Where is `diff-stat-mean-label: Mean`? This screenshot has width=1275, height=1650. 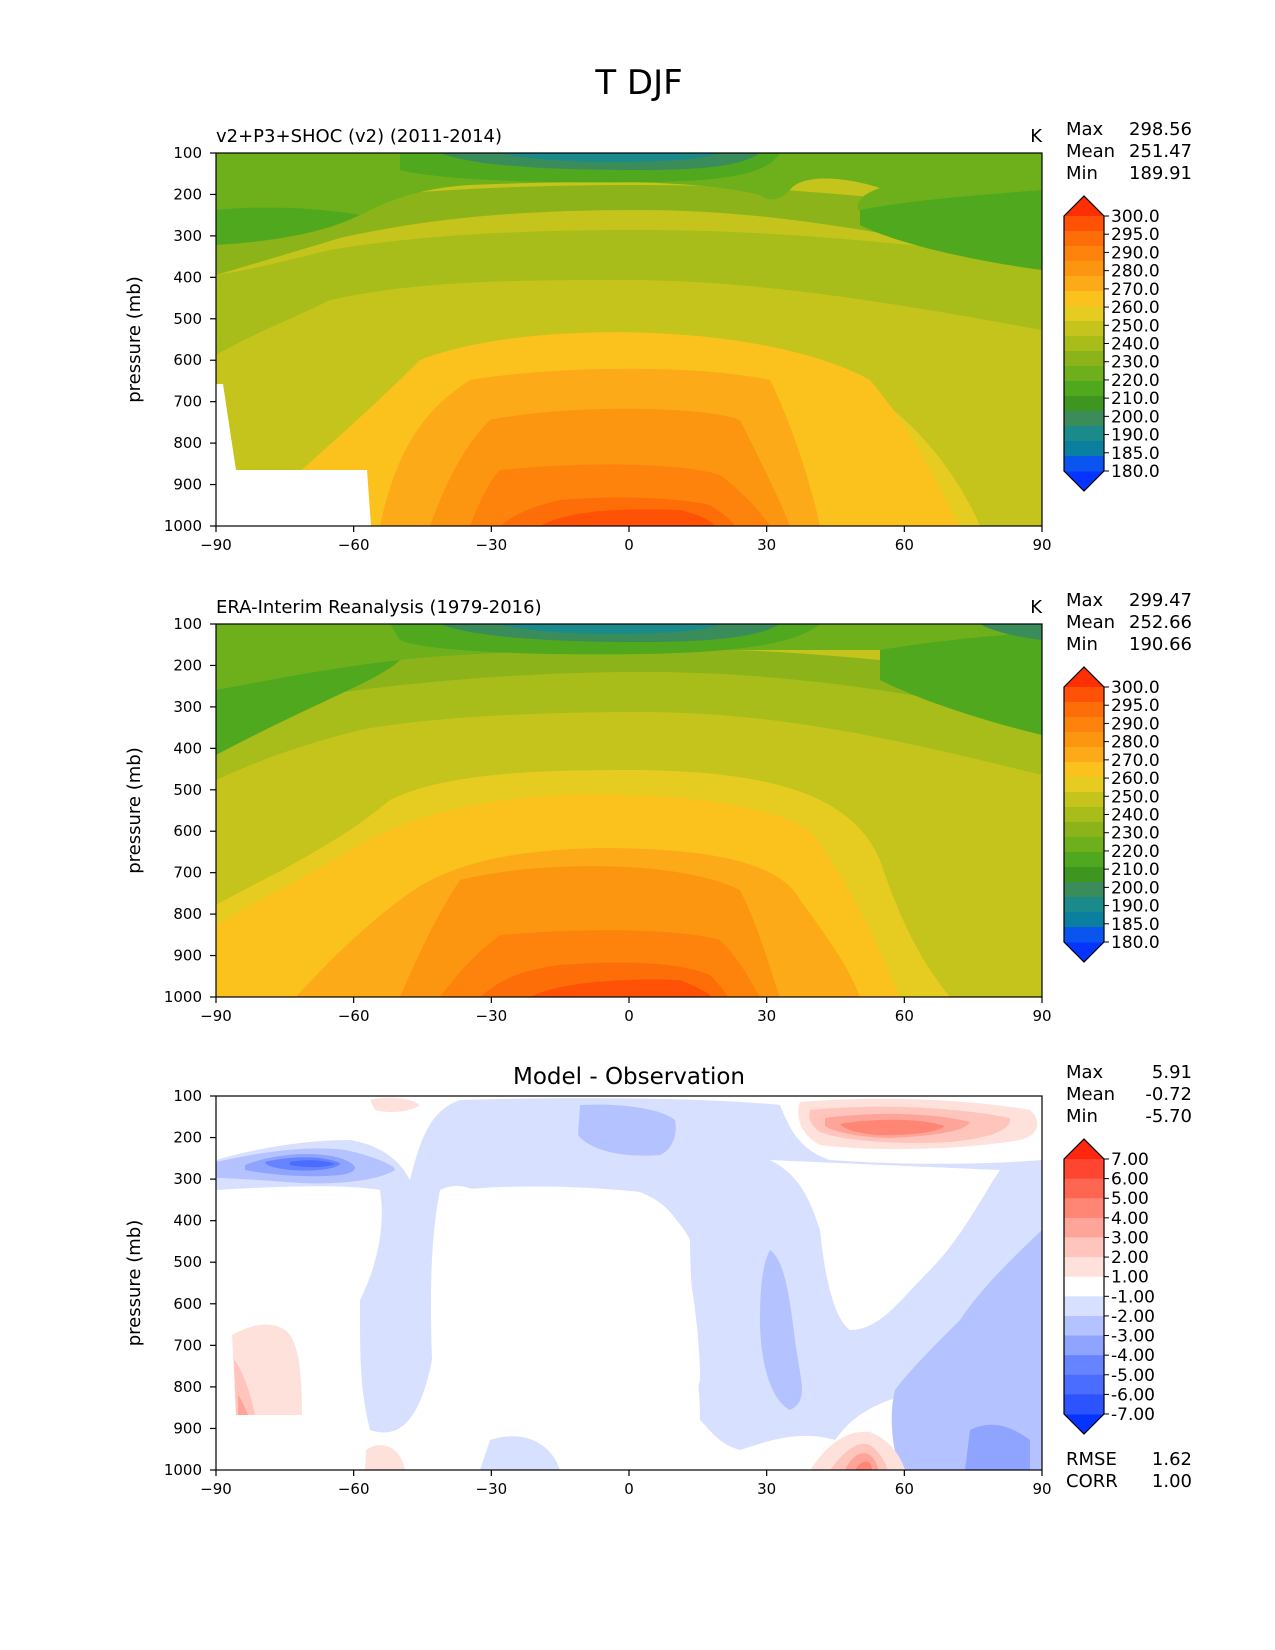
diff-stat-mean-label: Mean is located at coordinates (1090, 1094).